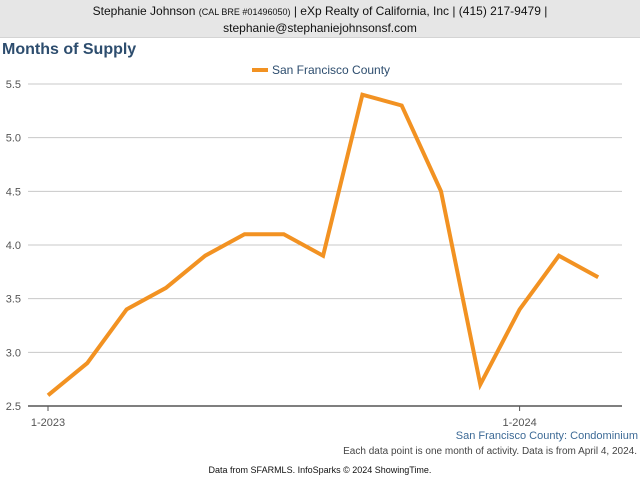  Describe the element at coordinates (48, 423) in the screenshot. I see `x-tick-label: 1-2023` at that location.